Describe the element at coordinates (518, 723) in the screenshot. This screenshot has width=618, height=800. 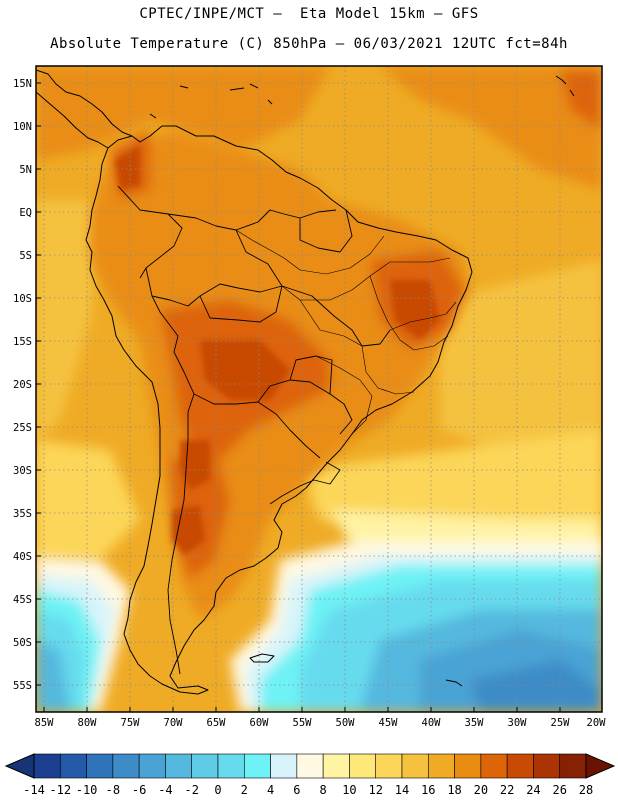
I see `lon-label-30w: 30W` at that location.